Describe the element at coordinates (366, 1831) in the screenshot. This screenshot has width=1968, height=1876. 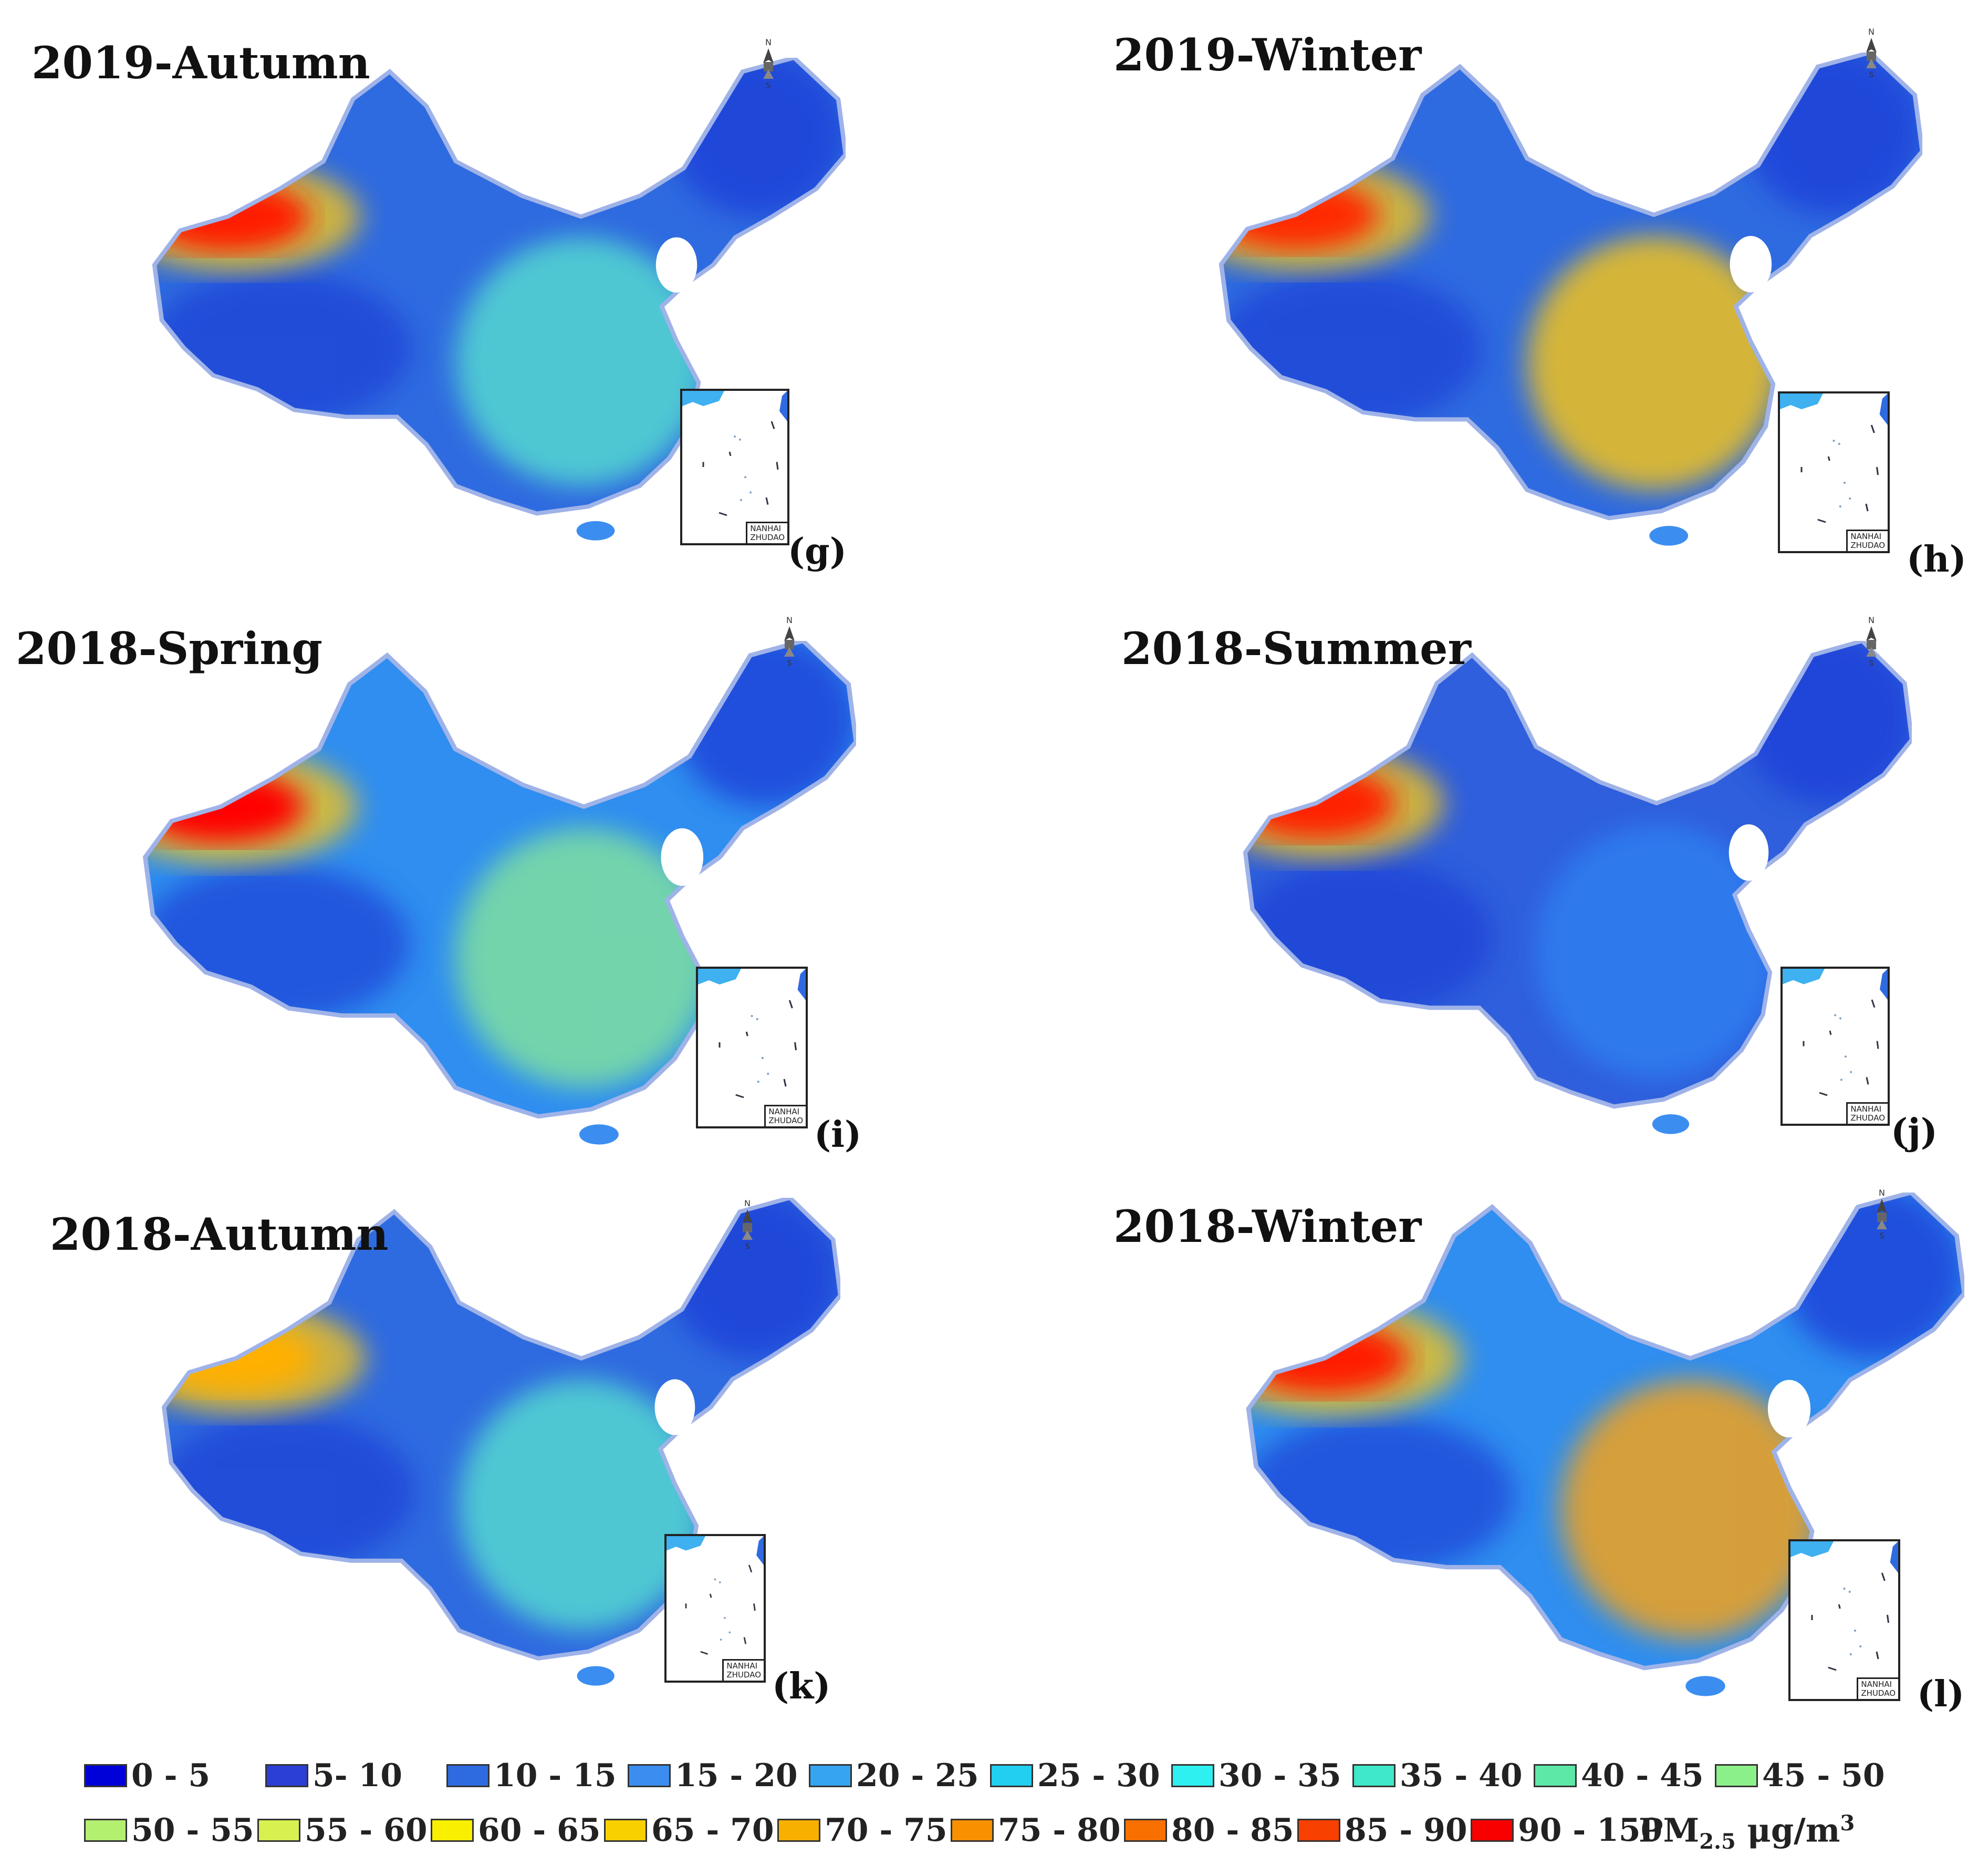
I see `legend-label: 55 - 60` at that location.